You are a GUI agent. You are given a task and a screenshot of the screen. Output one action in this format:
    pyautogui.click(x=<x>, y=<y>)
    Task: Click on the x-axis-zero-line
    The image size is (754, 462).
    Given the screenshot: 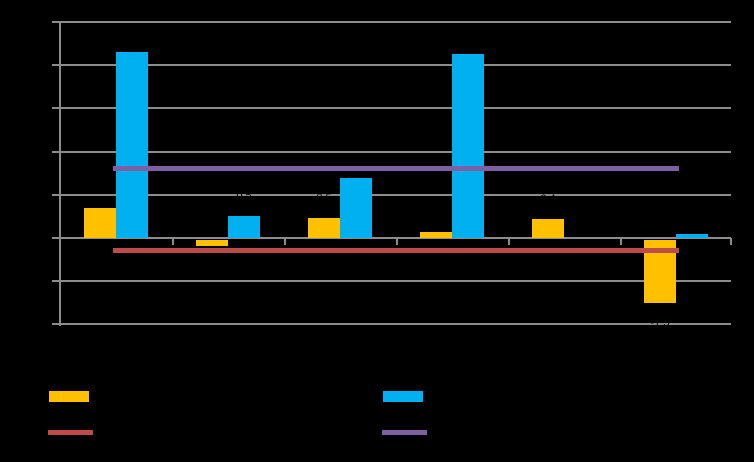 What is the action you would take?
    pyautogui.click(x=391, y=238)
    